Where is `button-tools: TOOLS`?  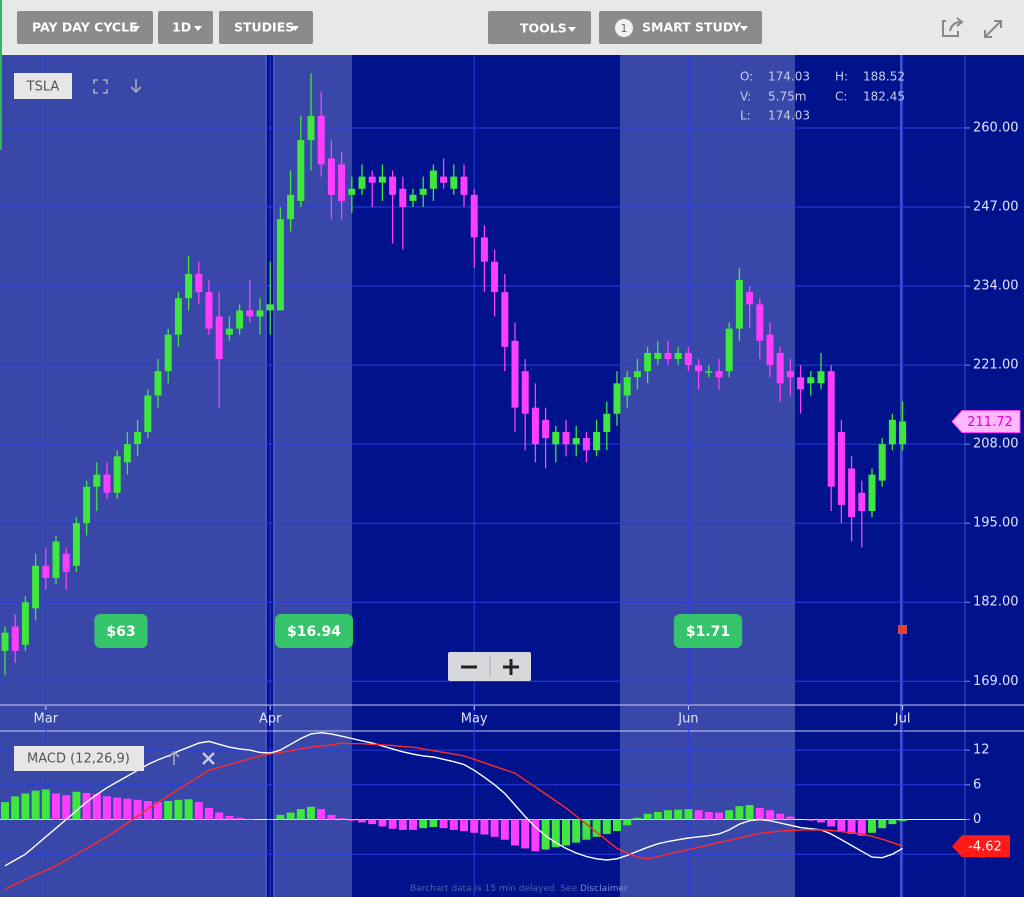 button-tools: TOOLS is located at coordinates (539, 27).